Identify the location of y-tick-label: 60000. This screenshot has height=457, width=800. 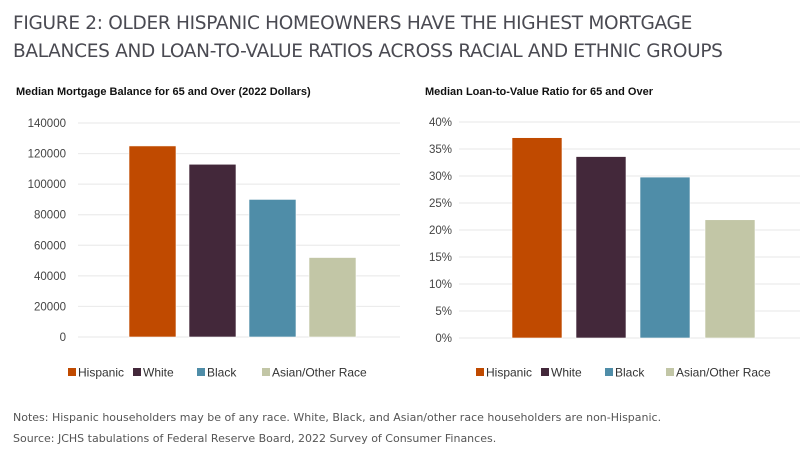
(50, 246).